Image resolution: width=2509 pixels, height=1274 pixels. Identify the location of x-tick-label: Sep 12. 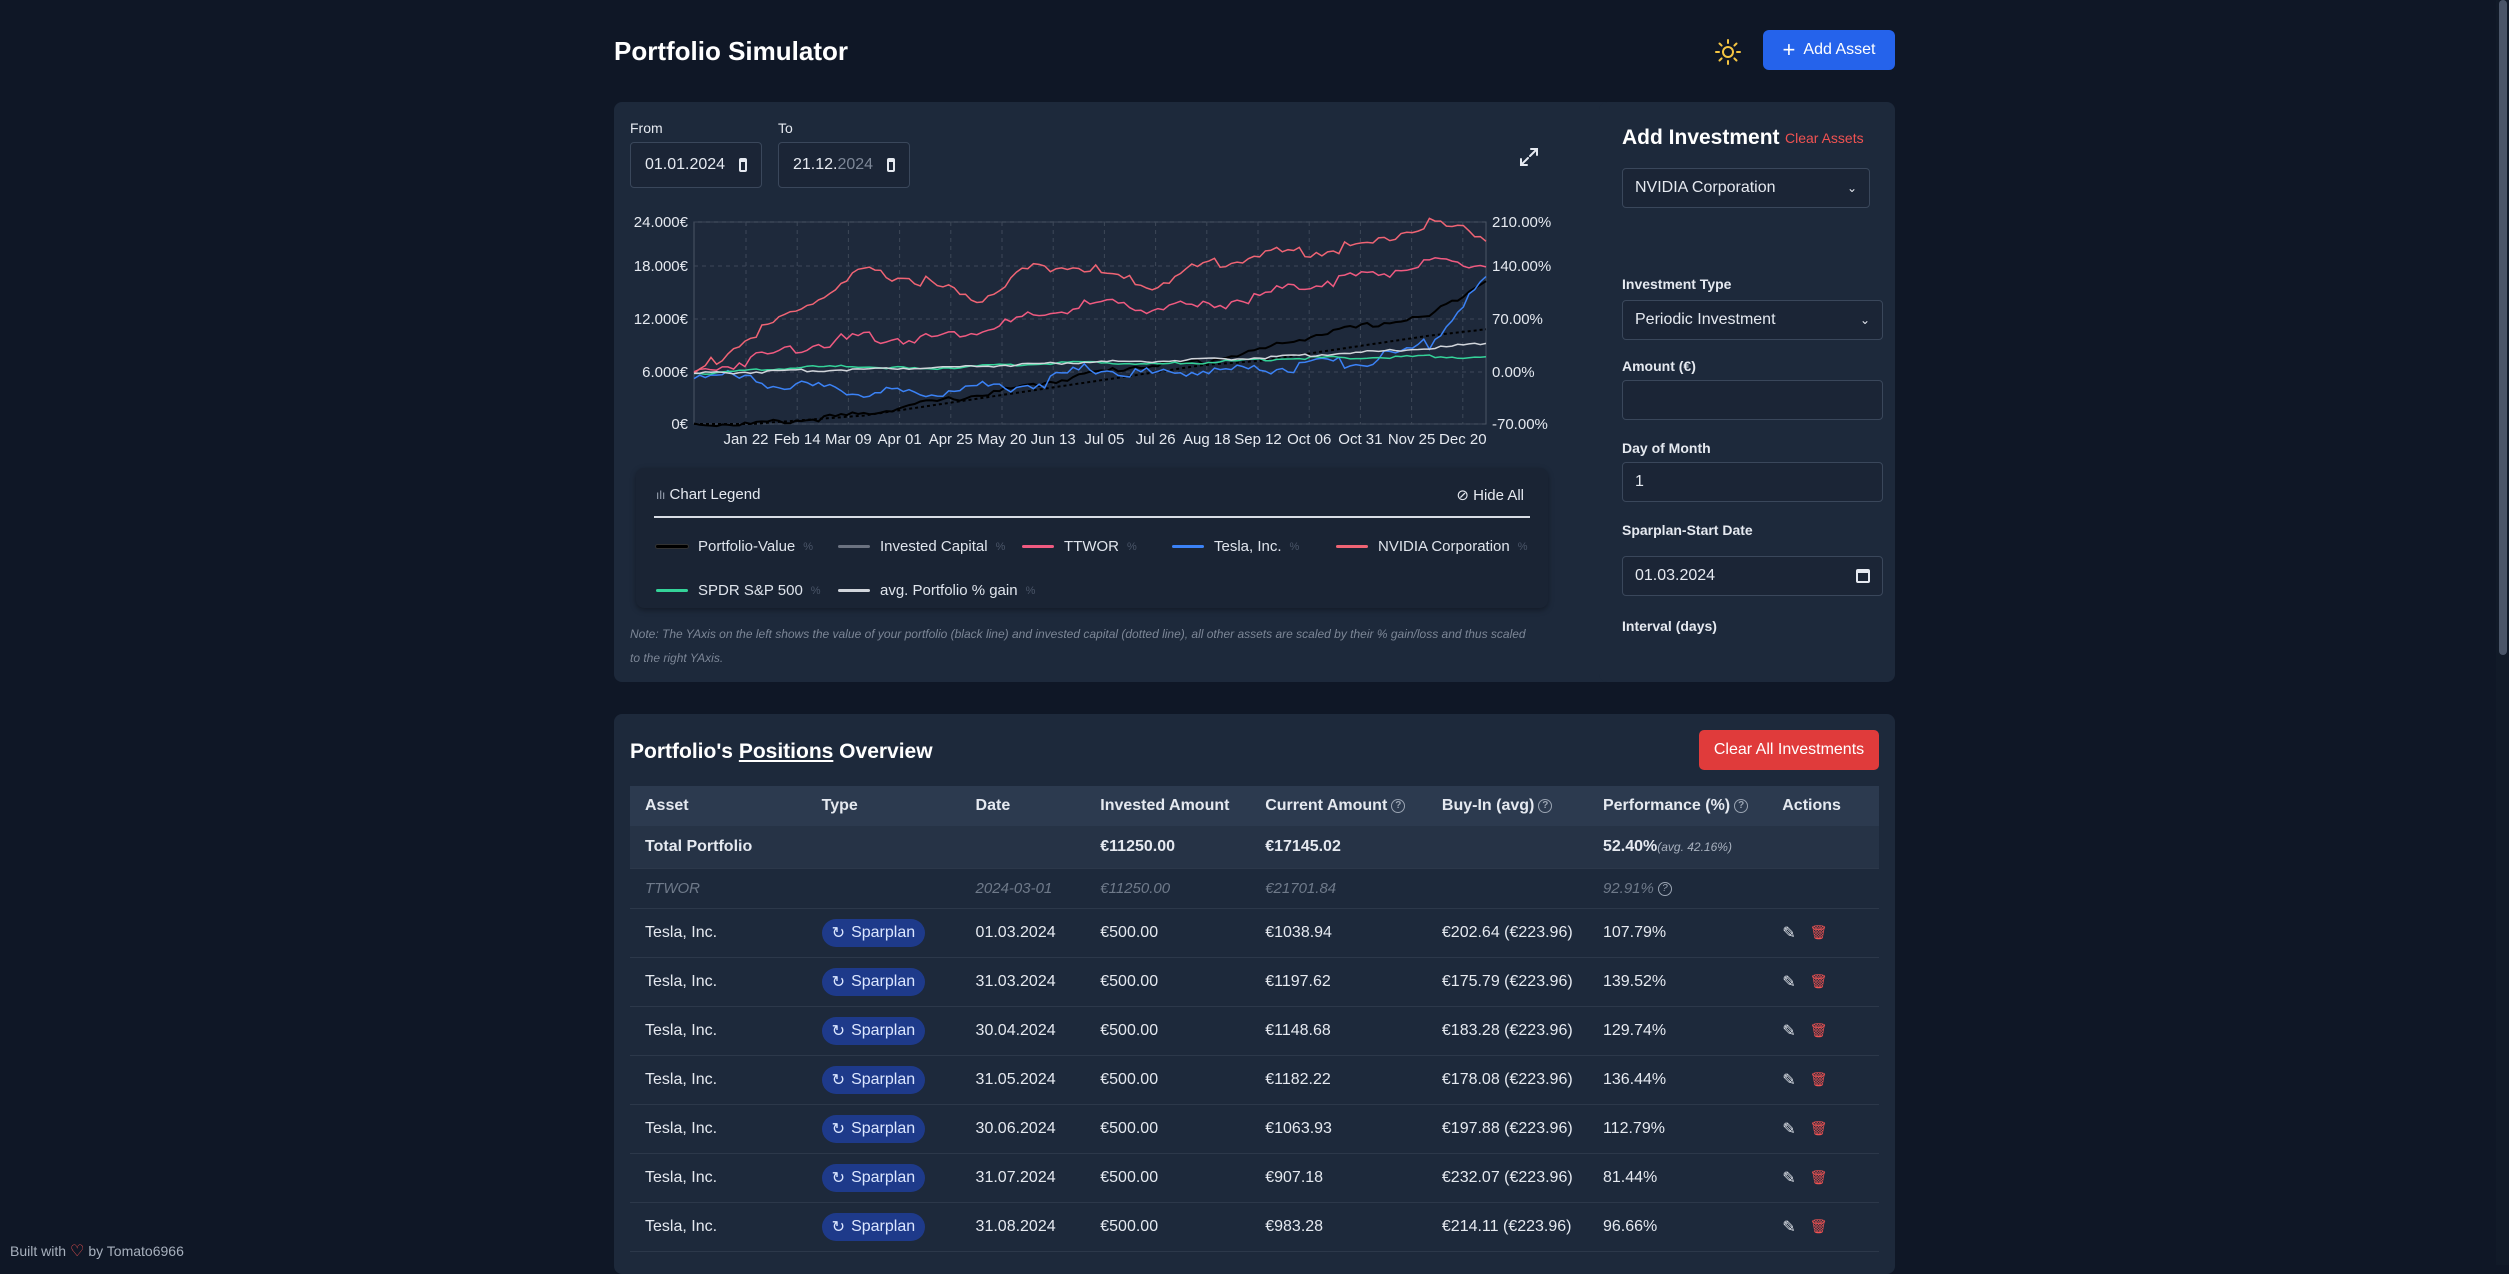
(1258, 439).